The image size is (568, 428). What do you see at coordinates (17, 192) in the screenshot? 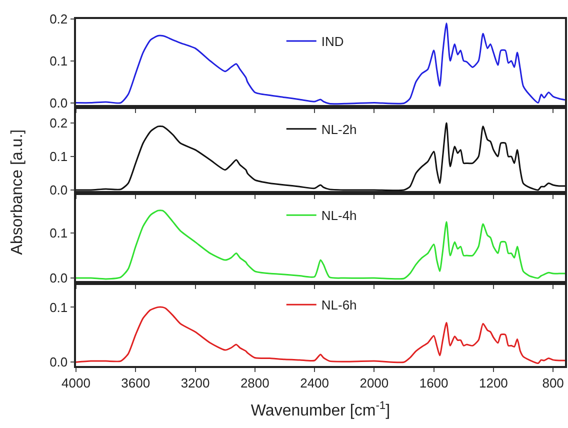
I see `y-axis-title: Absorbance [a.u.]` at bounding box center [17, 192].